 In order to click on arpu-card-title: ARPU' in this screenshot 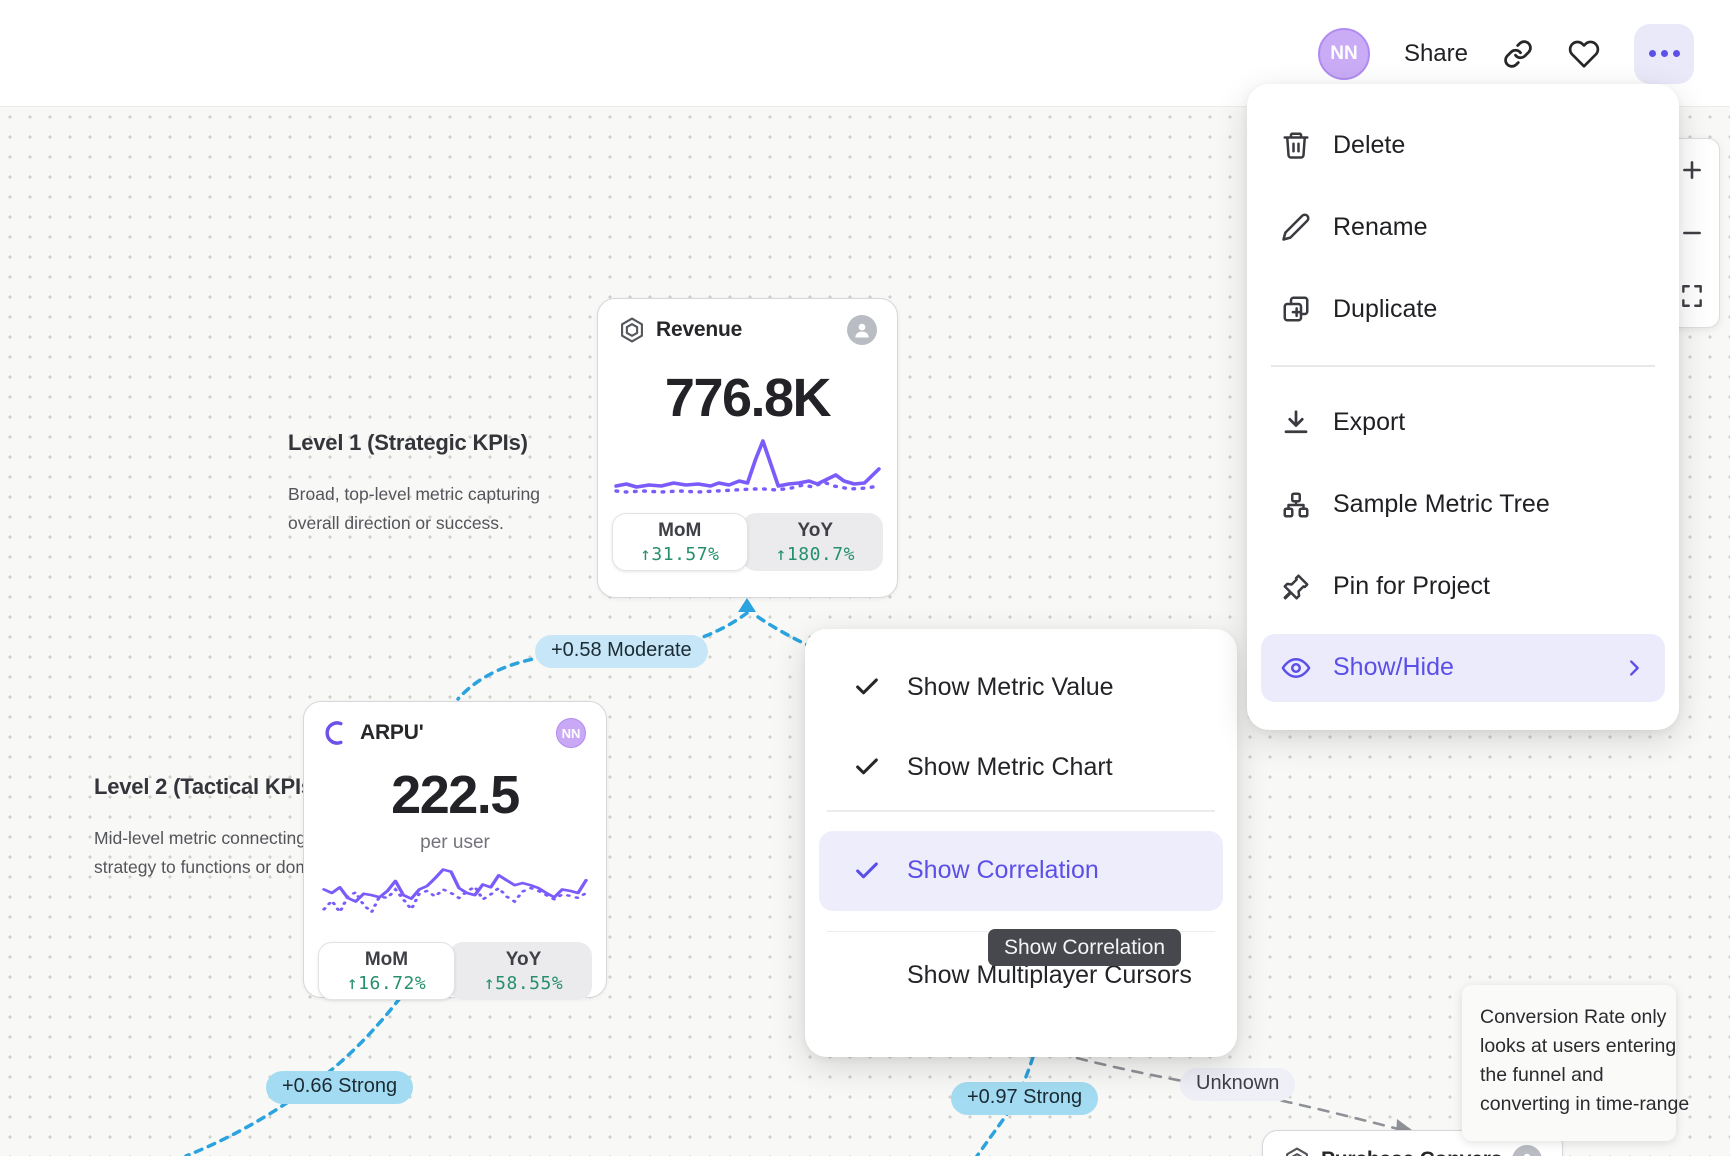, I will do `click(392, 732)`.